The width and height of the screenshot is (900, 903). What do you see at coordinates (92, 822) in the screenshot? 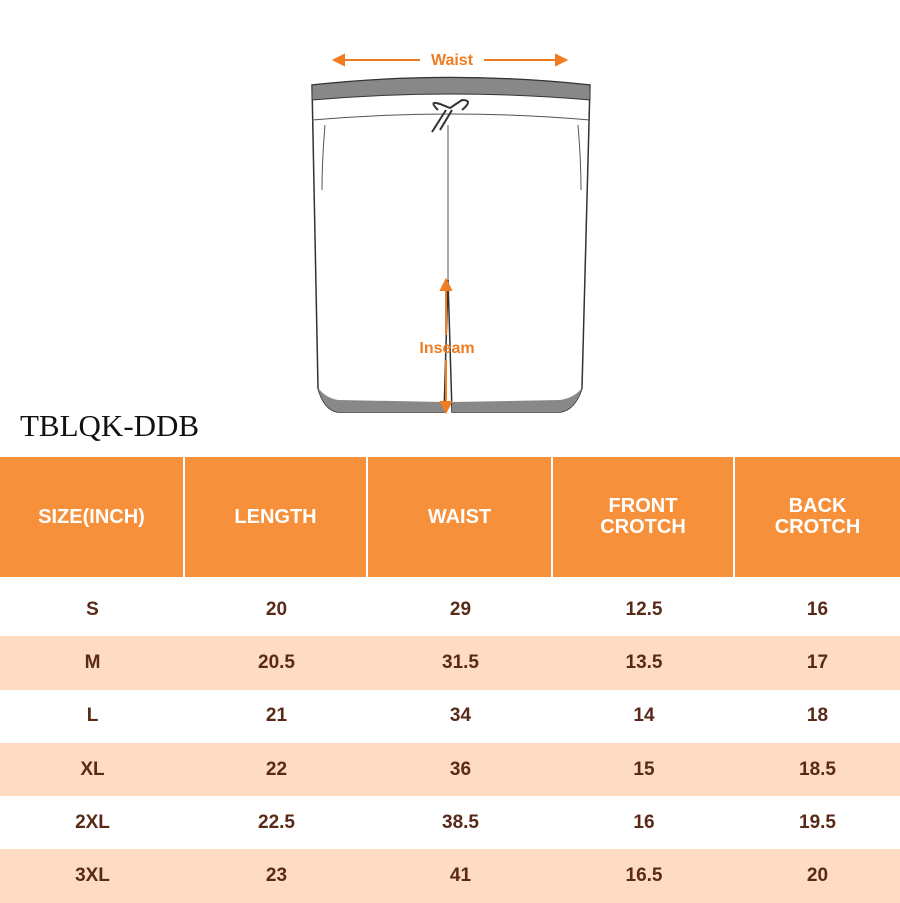
I see `table-cell: 2XL` at bounding box center [92, 822].